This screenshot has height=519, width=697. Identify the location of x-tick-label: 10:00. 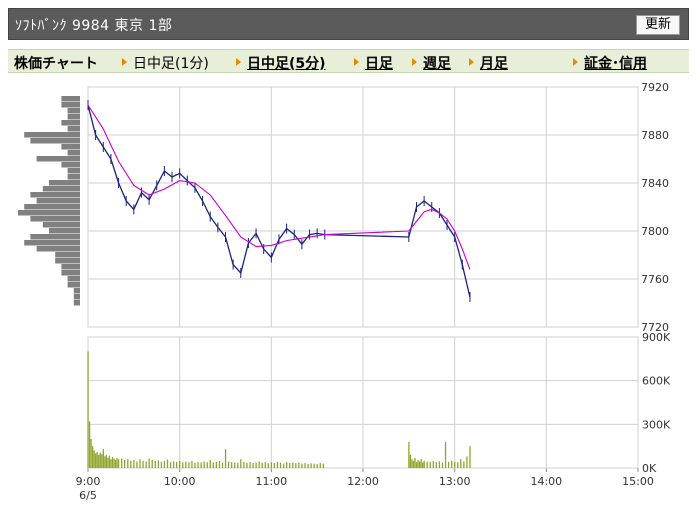
(180, 481).